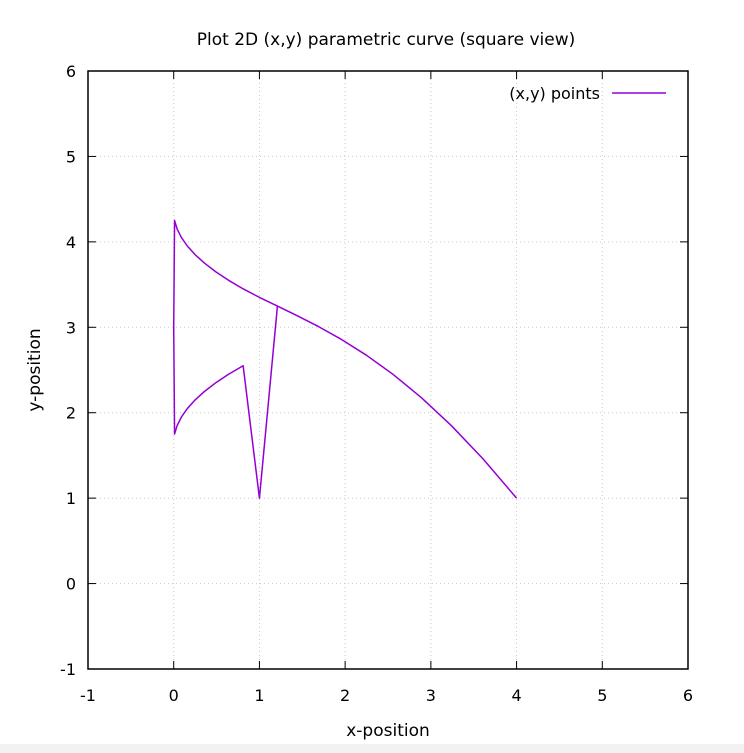 This screenshot has height=753, width=744. Describe the element at coordinates (431, 695) in the screenshot. I see `x-tick-label: 3` at that location.